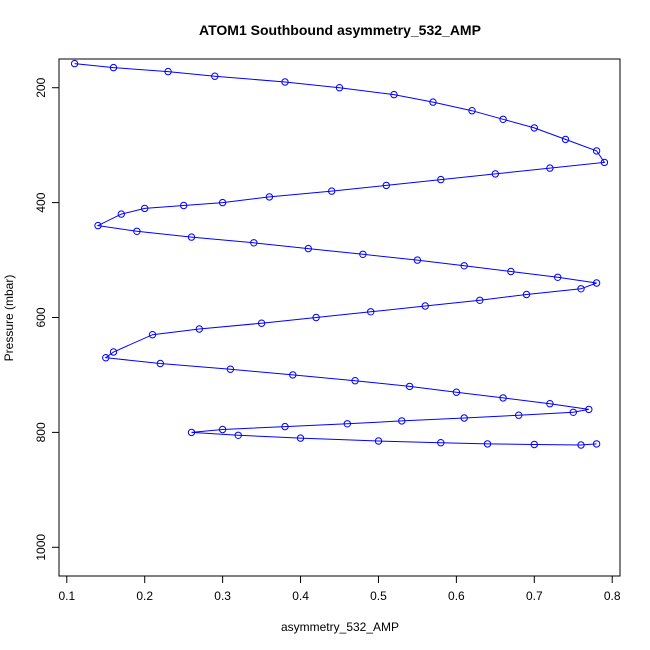 This screenshot has height=650, width=650. What do you see at coordinates (612, 596) in the screenshot?
I see `x-tick-label: 0.8` at bounding box center [612, 596].